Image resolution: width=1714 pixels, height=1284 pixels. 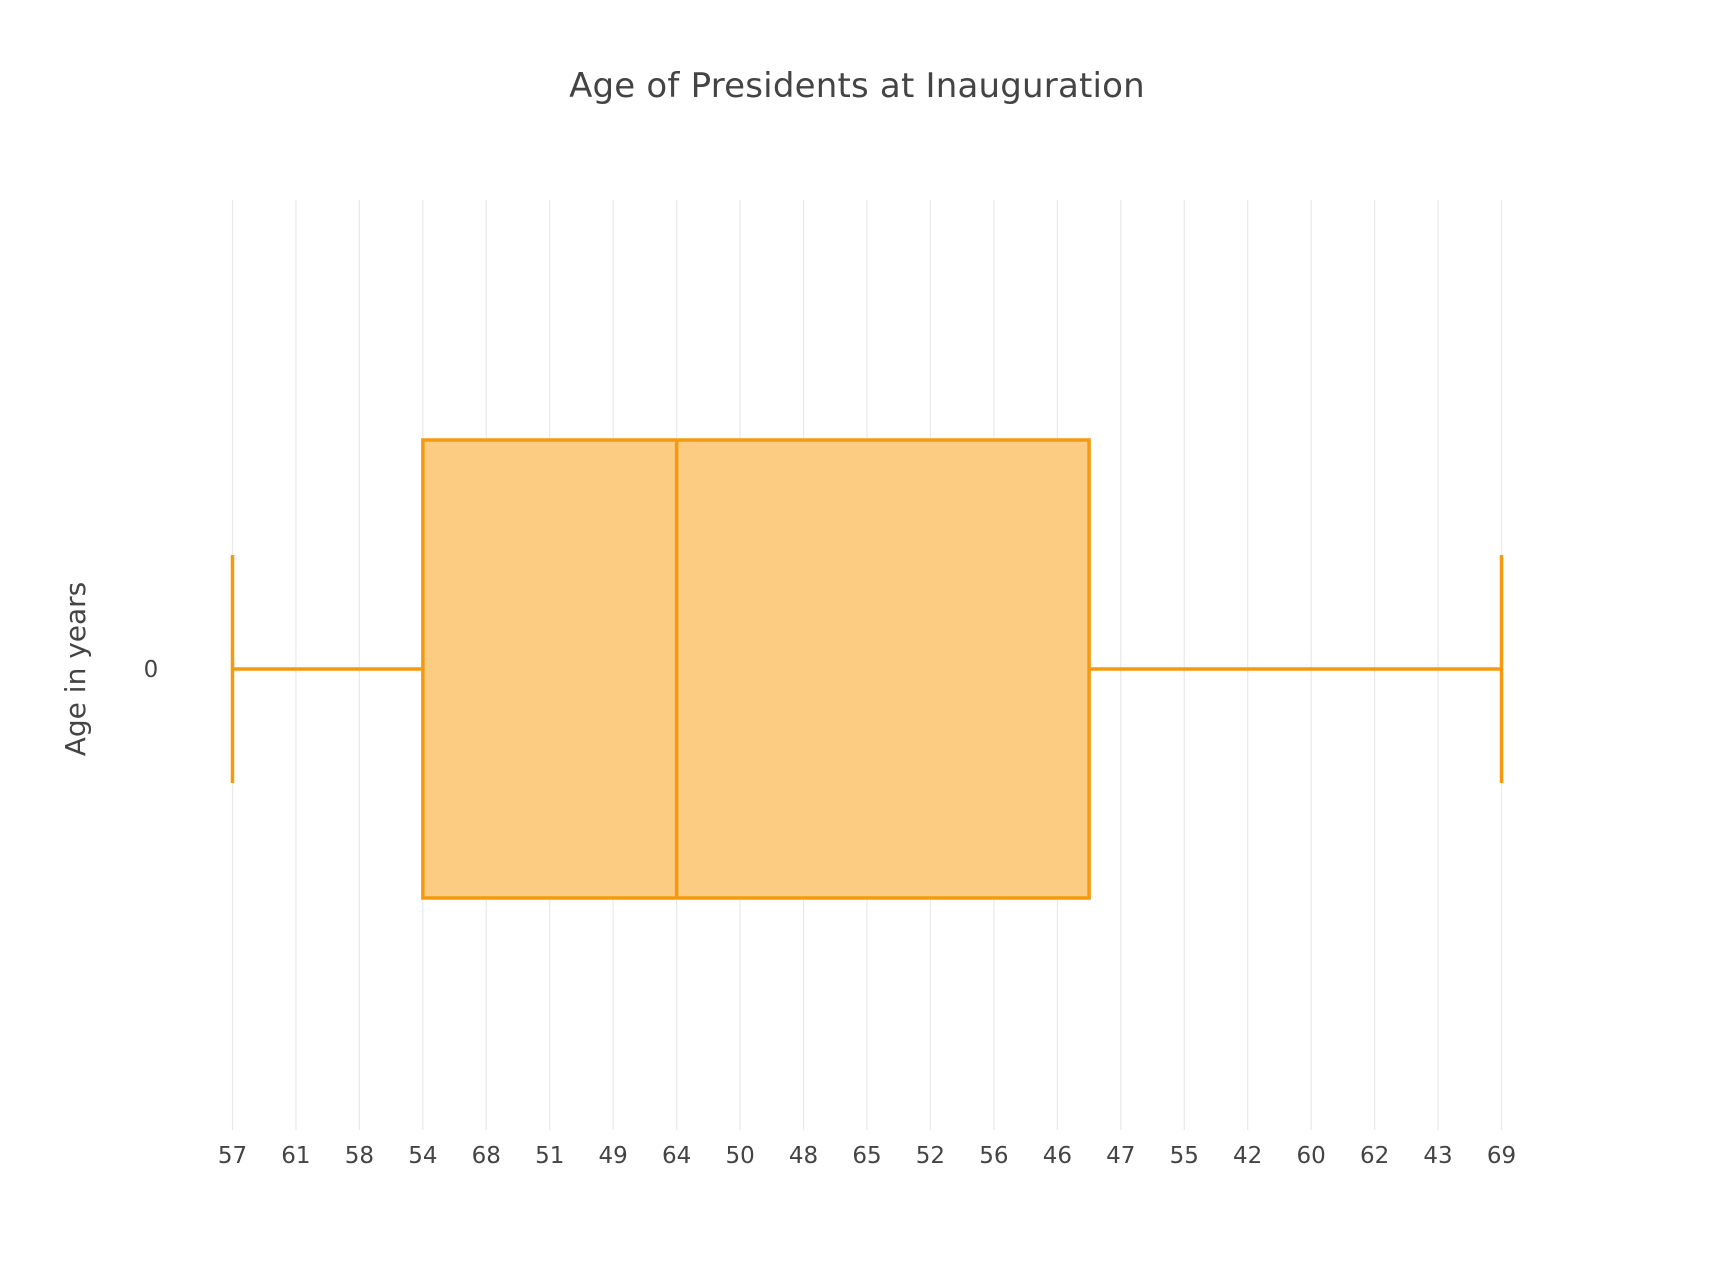 What do you see at coordinates (1374, 1156) in the screenshot?
I see `x-tick-label-62: 62` at bounding box center [1374, 1156].